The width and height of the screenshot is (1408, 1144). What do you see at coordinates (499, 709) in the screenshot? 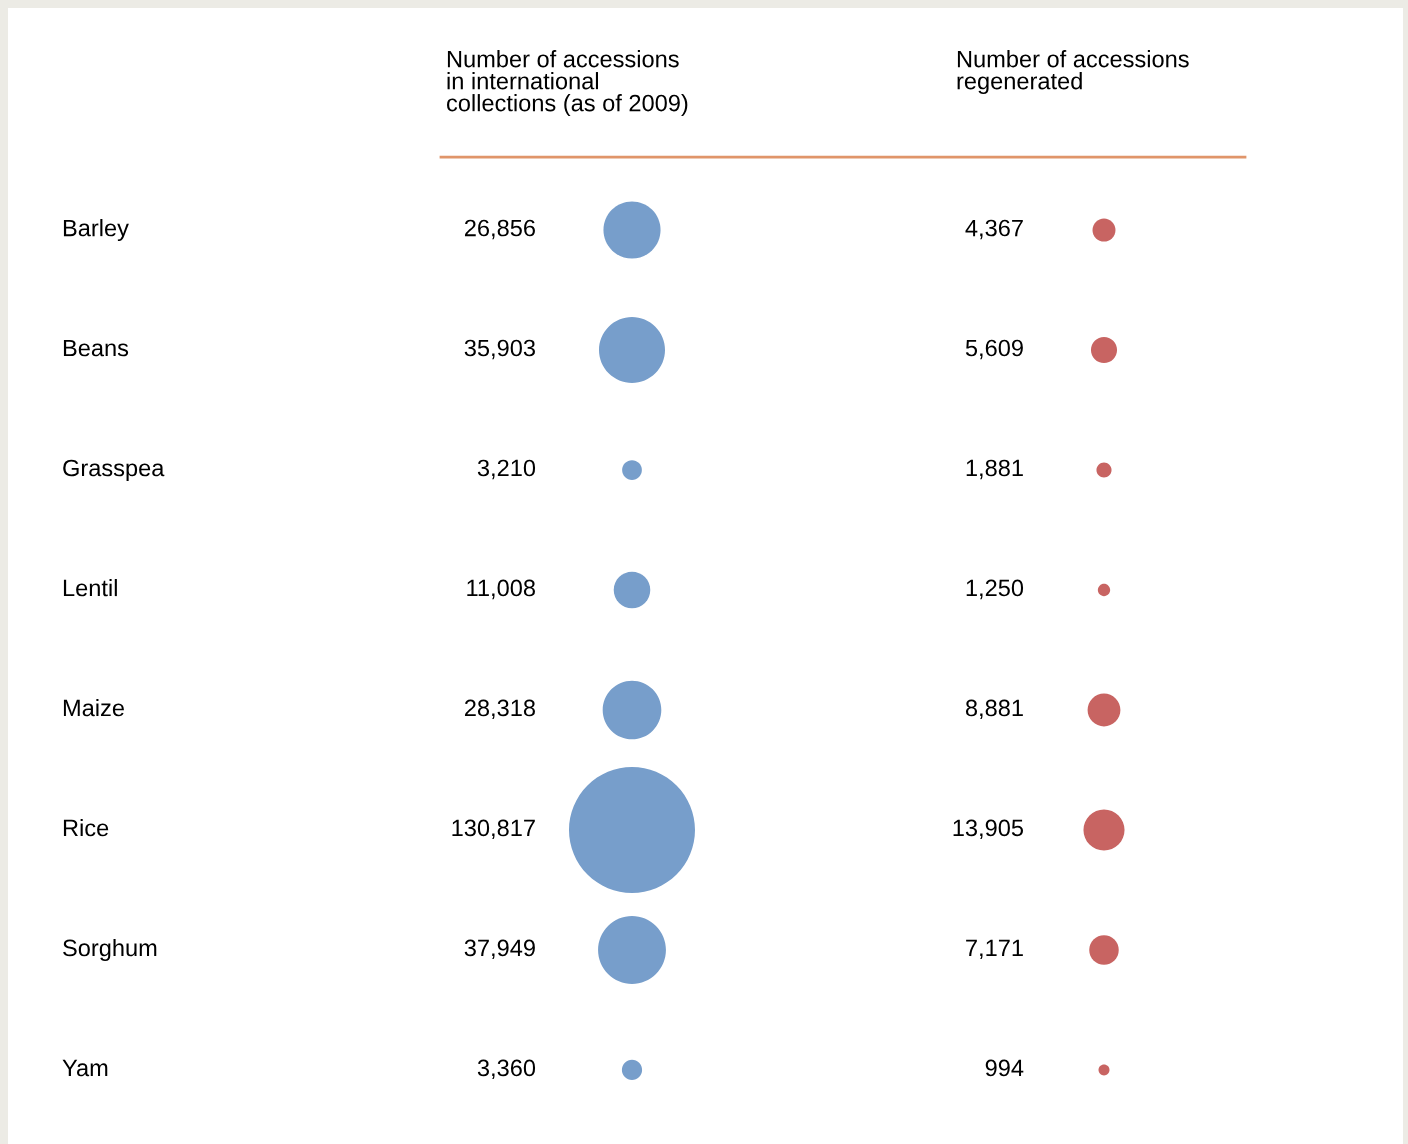
I see `data-label: 28,318` at bounding box center [499, 709].